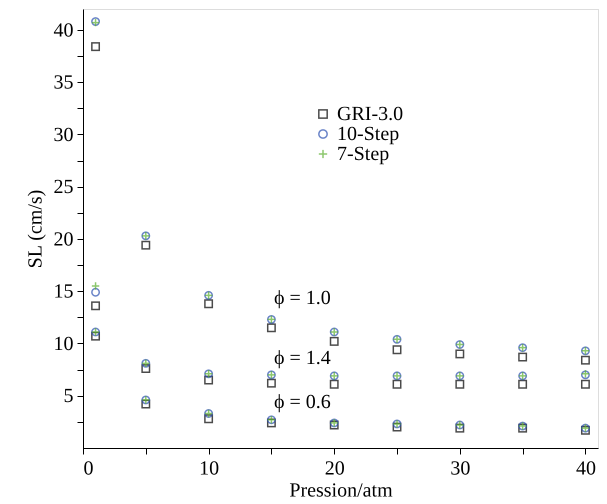 This screenshot has width=607, height=504. What do you see at coordinates (370, 114) in the screenshot?
I see `legend-label: GRI-3.0` at bounding box center [370, 114].